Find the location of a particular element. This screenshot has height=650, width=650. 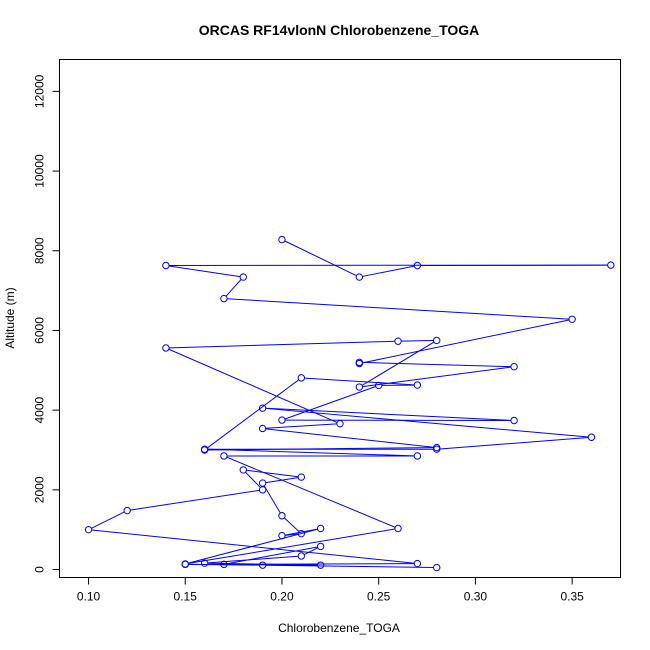

chart-title: ORCAS RF14vlonN Chlorobenzene_TOGA is located at coordinates (339, 30).